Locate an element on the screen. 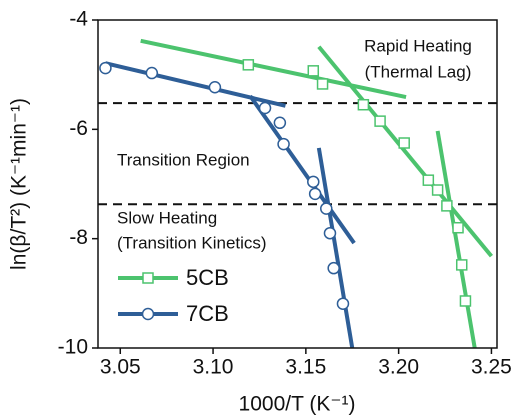 Image resolution: width=525 pixels, height=418 pixels. x-tick-label: 3.25 is located at coordinates (491, 367).